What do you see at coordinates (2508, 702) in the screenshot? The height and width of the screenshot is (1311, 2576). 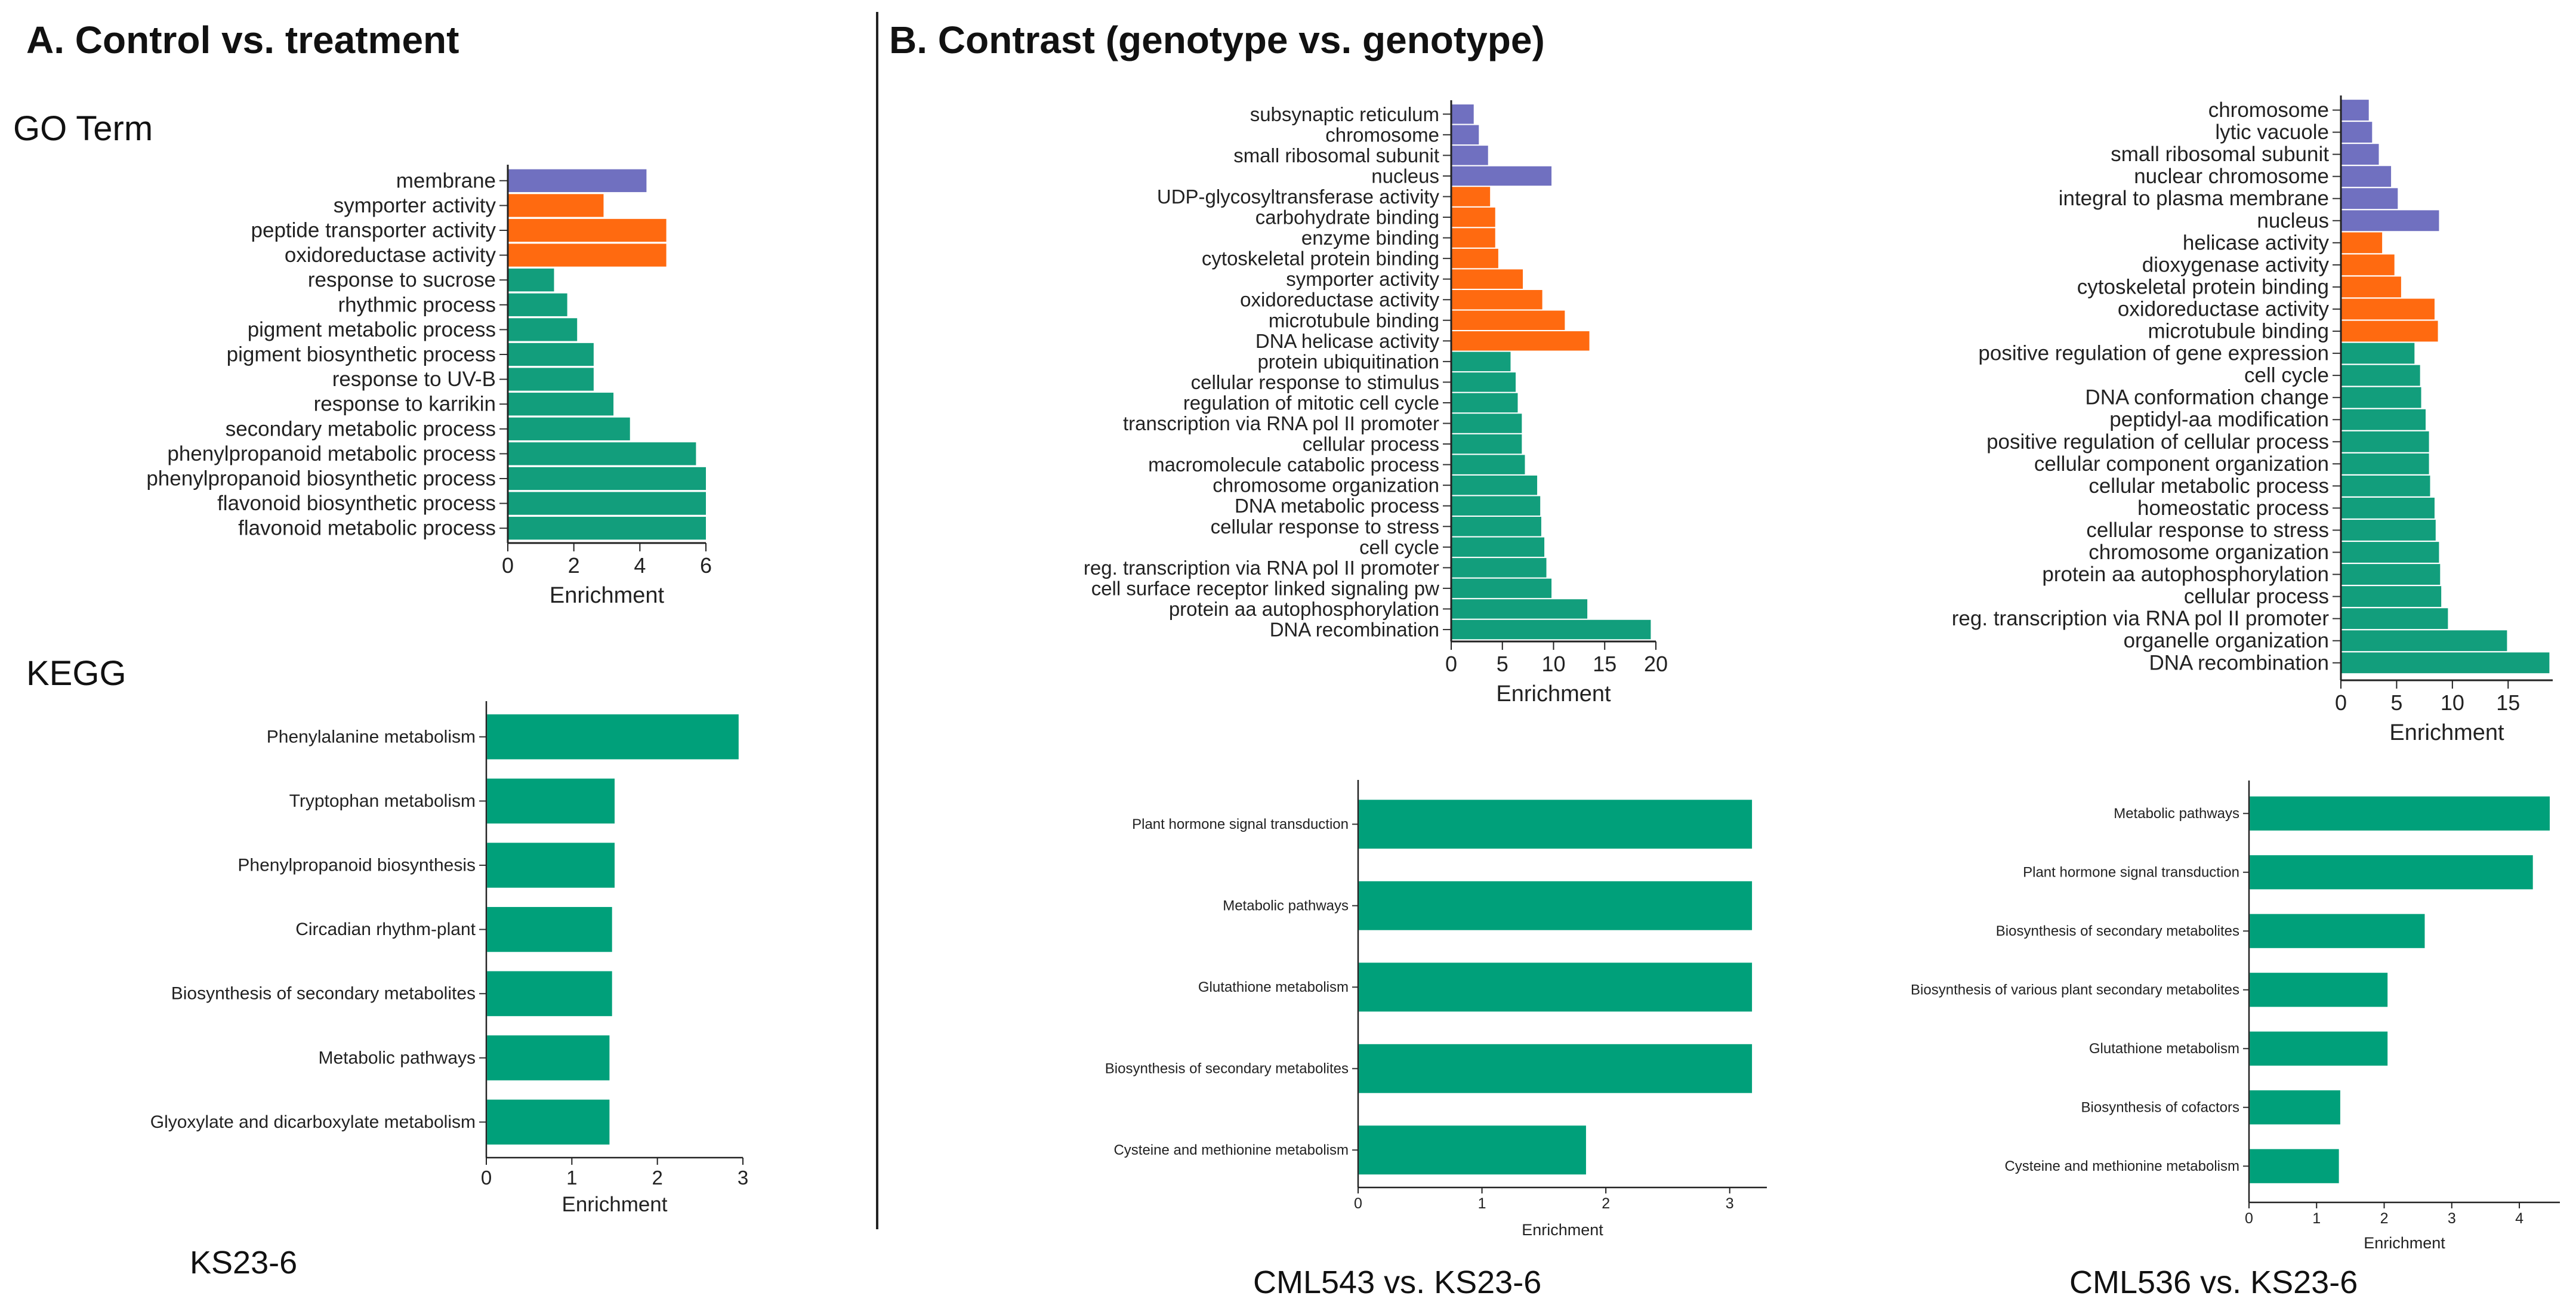 I see `x-tick-label-go_b2-3: 15` at bounding box center [2508, 702].